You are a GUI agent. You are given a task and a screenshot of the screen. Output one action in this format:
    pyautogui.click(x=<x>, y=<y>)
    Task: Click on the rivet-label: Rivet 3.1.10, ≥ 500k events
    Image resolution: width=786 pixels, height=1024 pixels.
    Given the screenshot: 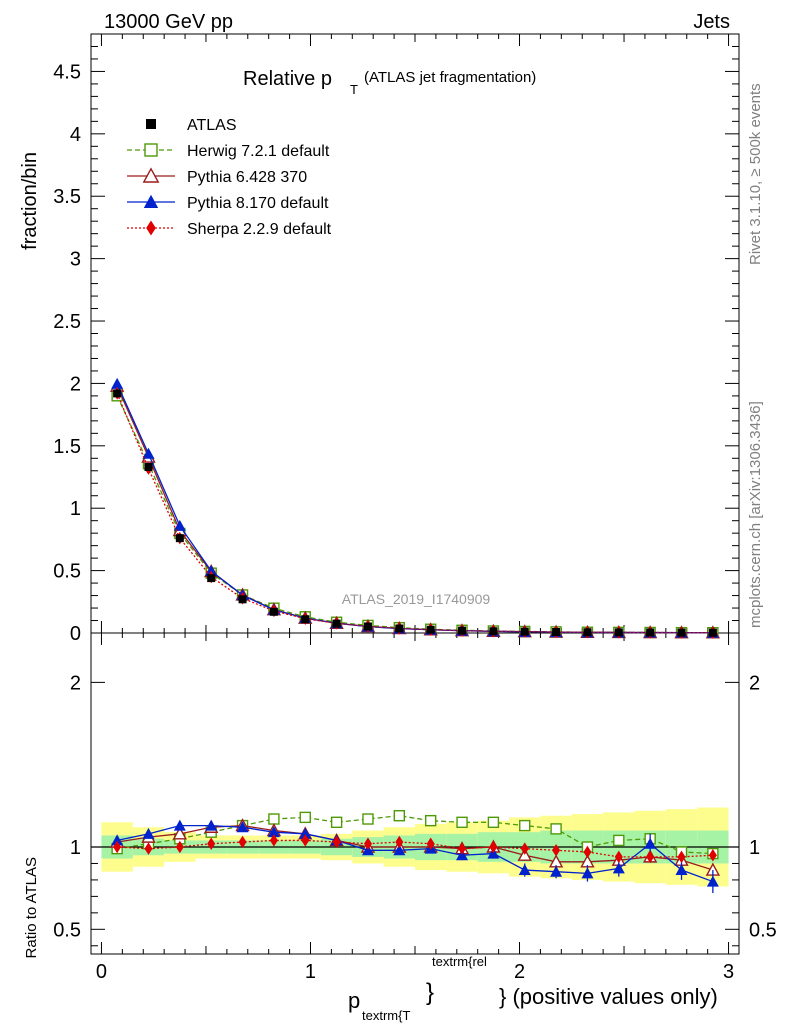 What is the action you would take?
    pyautogui.click(x=755, y=174)
    